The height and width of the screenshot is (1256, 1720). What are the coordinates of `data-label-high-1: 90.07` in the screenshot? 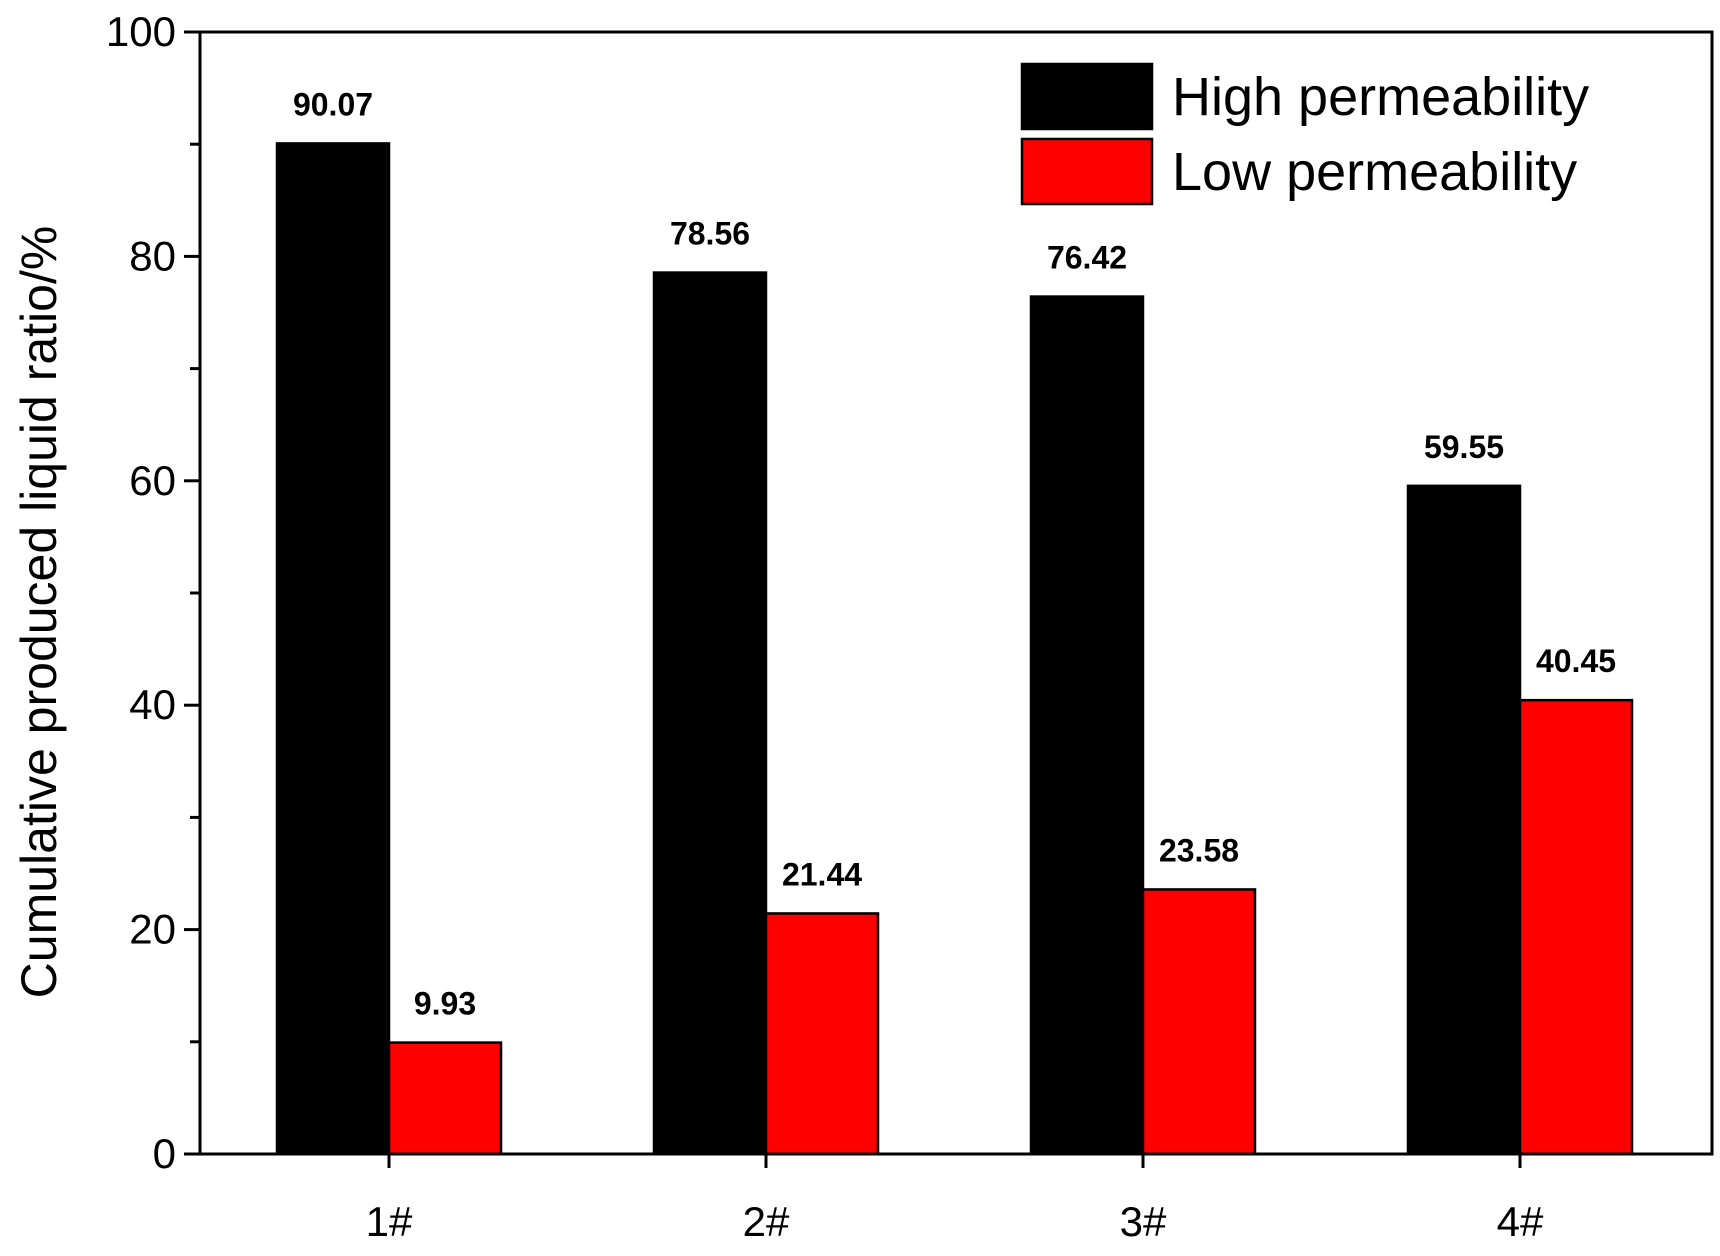 It's located at (333, 104).